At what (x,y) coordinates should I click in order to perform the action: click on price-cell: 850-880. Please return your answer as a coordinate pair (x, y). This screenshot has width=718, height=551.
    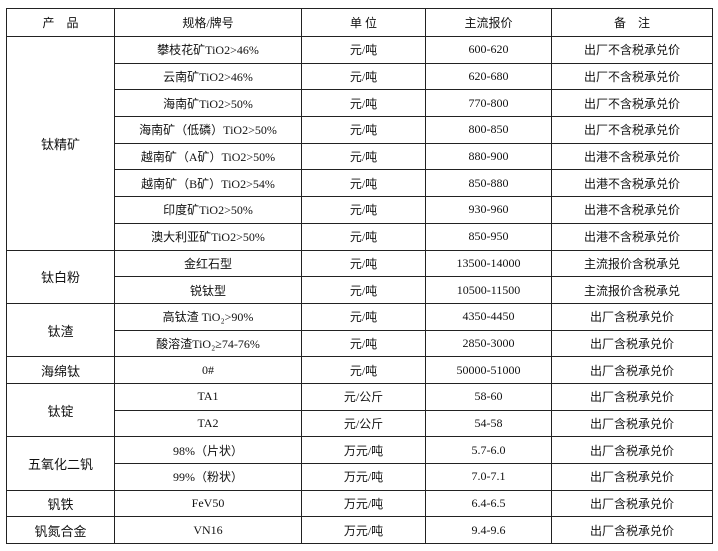
    Looking at the image, I should click on (488, 183).